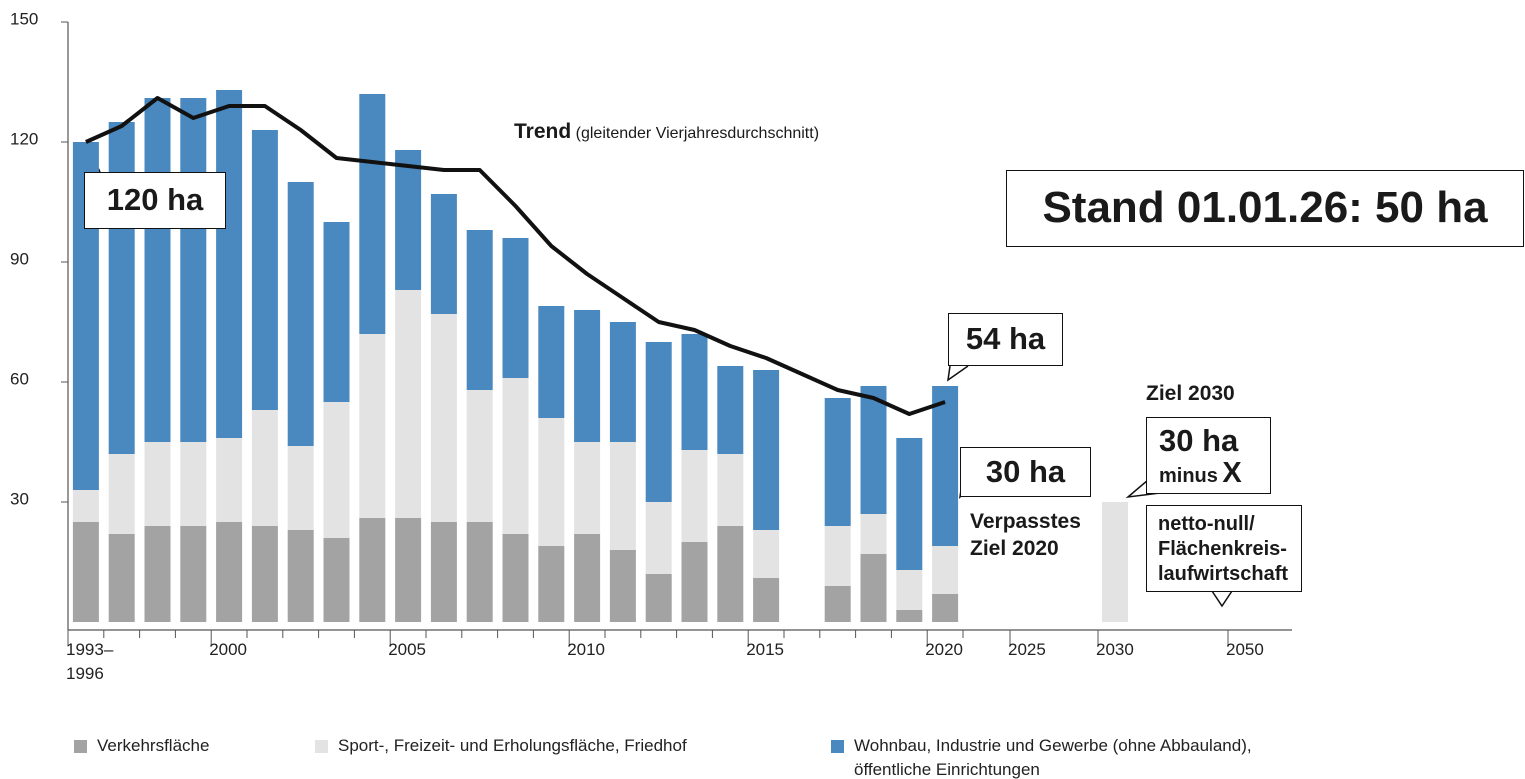 This screenshot has height=779, width=1525. What do you see at coordinates (697, 133) in the screenshot?
I see `trend-note: (gleitender Vierjahresdurchschnitt)` at bounding box center [697, 133].